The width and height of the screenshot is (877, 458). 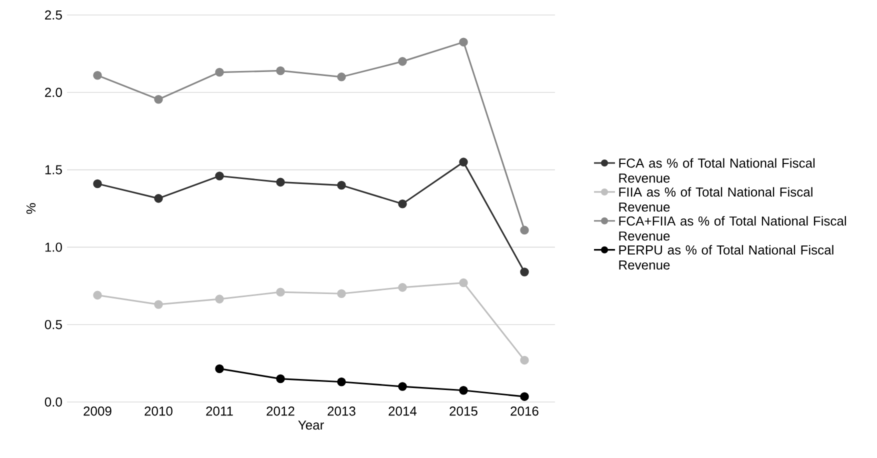 What do you see at coordinates (726, 257) in the screenshot?
I see `legend-label: PERPU as % of Total National Fiscal Revenue` at bounding box center [726, 257].